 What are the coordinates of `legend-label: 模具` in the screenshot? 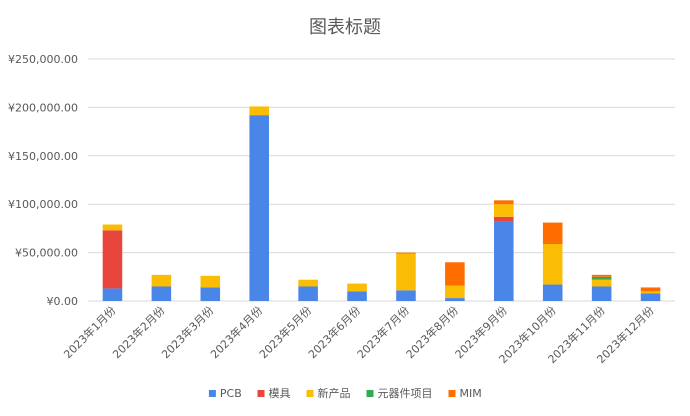 It's located at (280, 393).